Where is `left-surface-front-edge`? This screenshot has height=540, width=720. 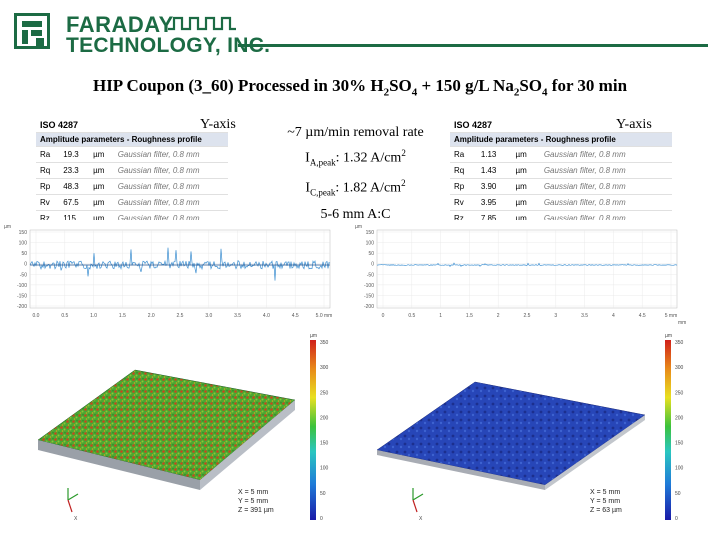 left-surface-front-edge is located at coordinates (119, 465).